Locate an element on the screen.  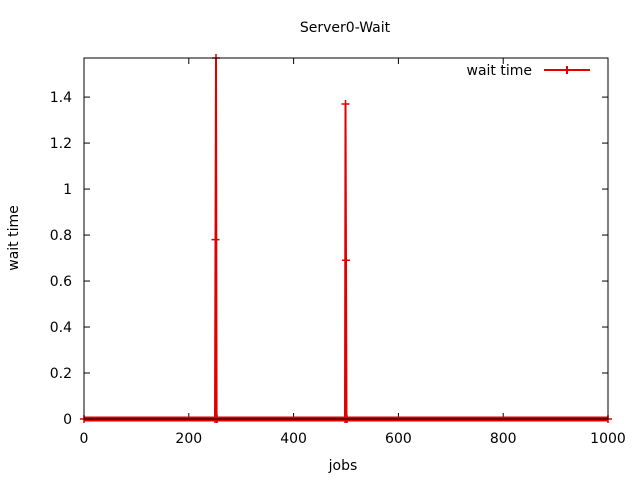
y-tick-label: 0.2 is located at coordinates (61, 374).